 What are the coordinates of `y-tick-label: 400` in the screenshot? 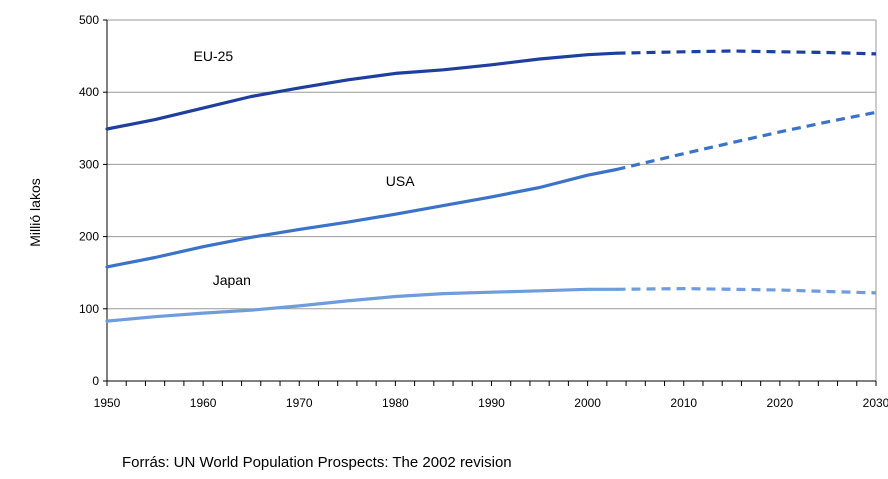 It's located at (89, 92).